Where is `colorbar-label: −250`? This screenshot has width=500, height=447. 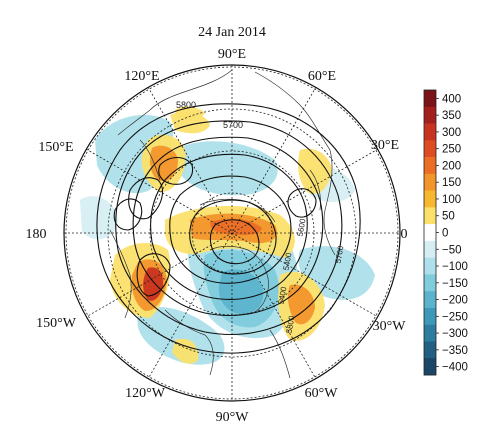 colorbar-label: −250 is located at coordinates (455, 317).